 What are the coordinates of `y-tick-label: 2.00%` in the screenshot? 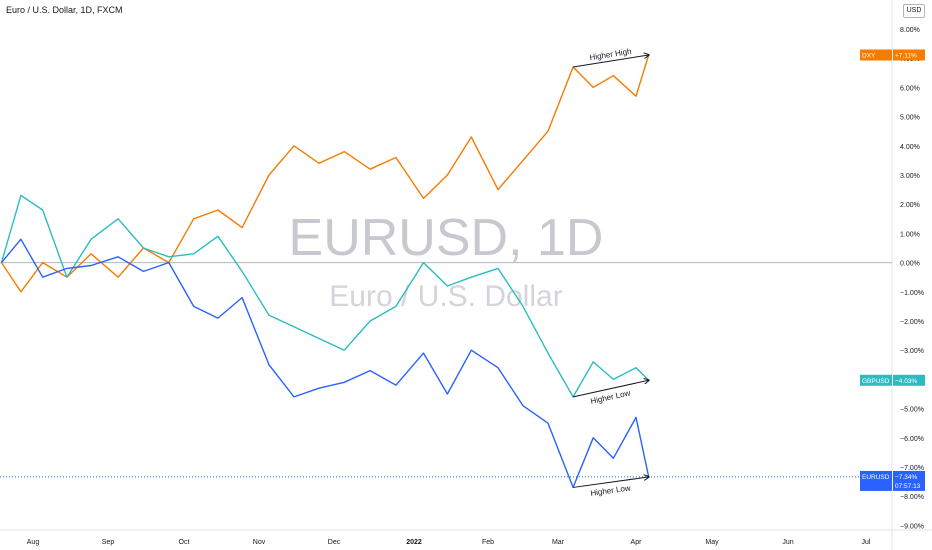 It's located at (910, 205).